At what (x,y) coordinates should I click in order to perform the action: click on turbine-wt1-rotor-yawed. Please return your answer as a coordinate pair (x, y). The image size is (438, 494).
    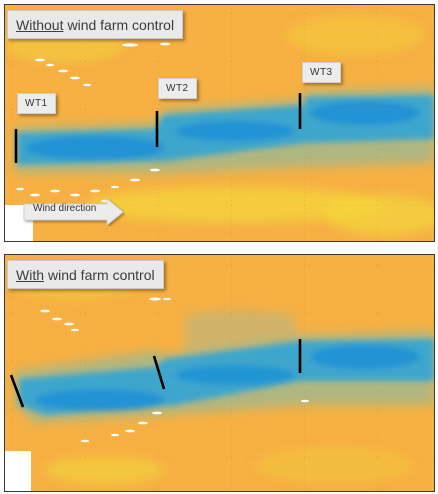
    Looking at the image, I should click on (17, 391).